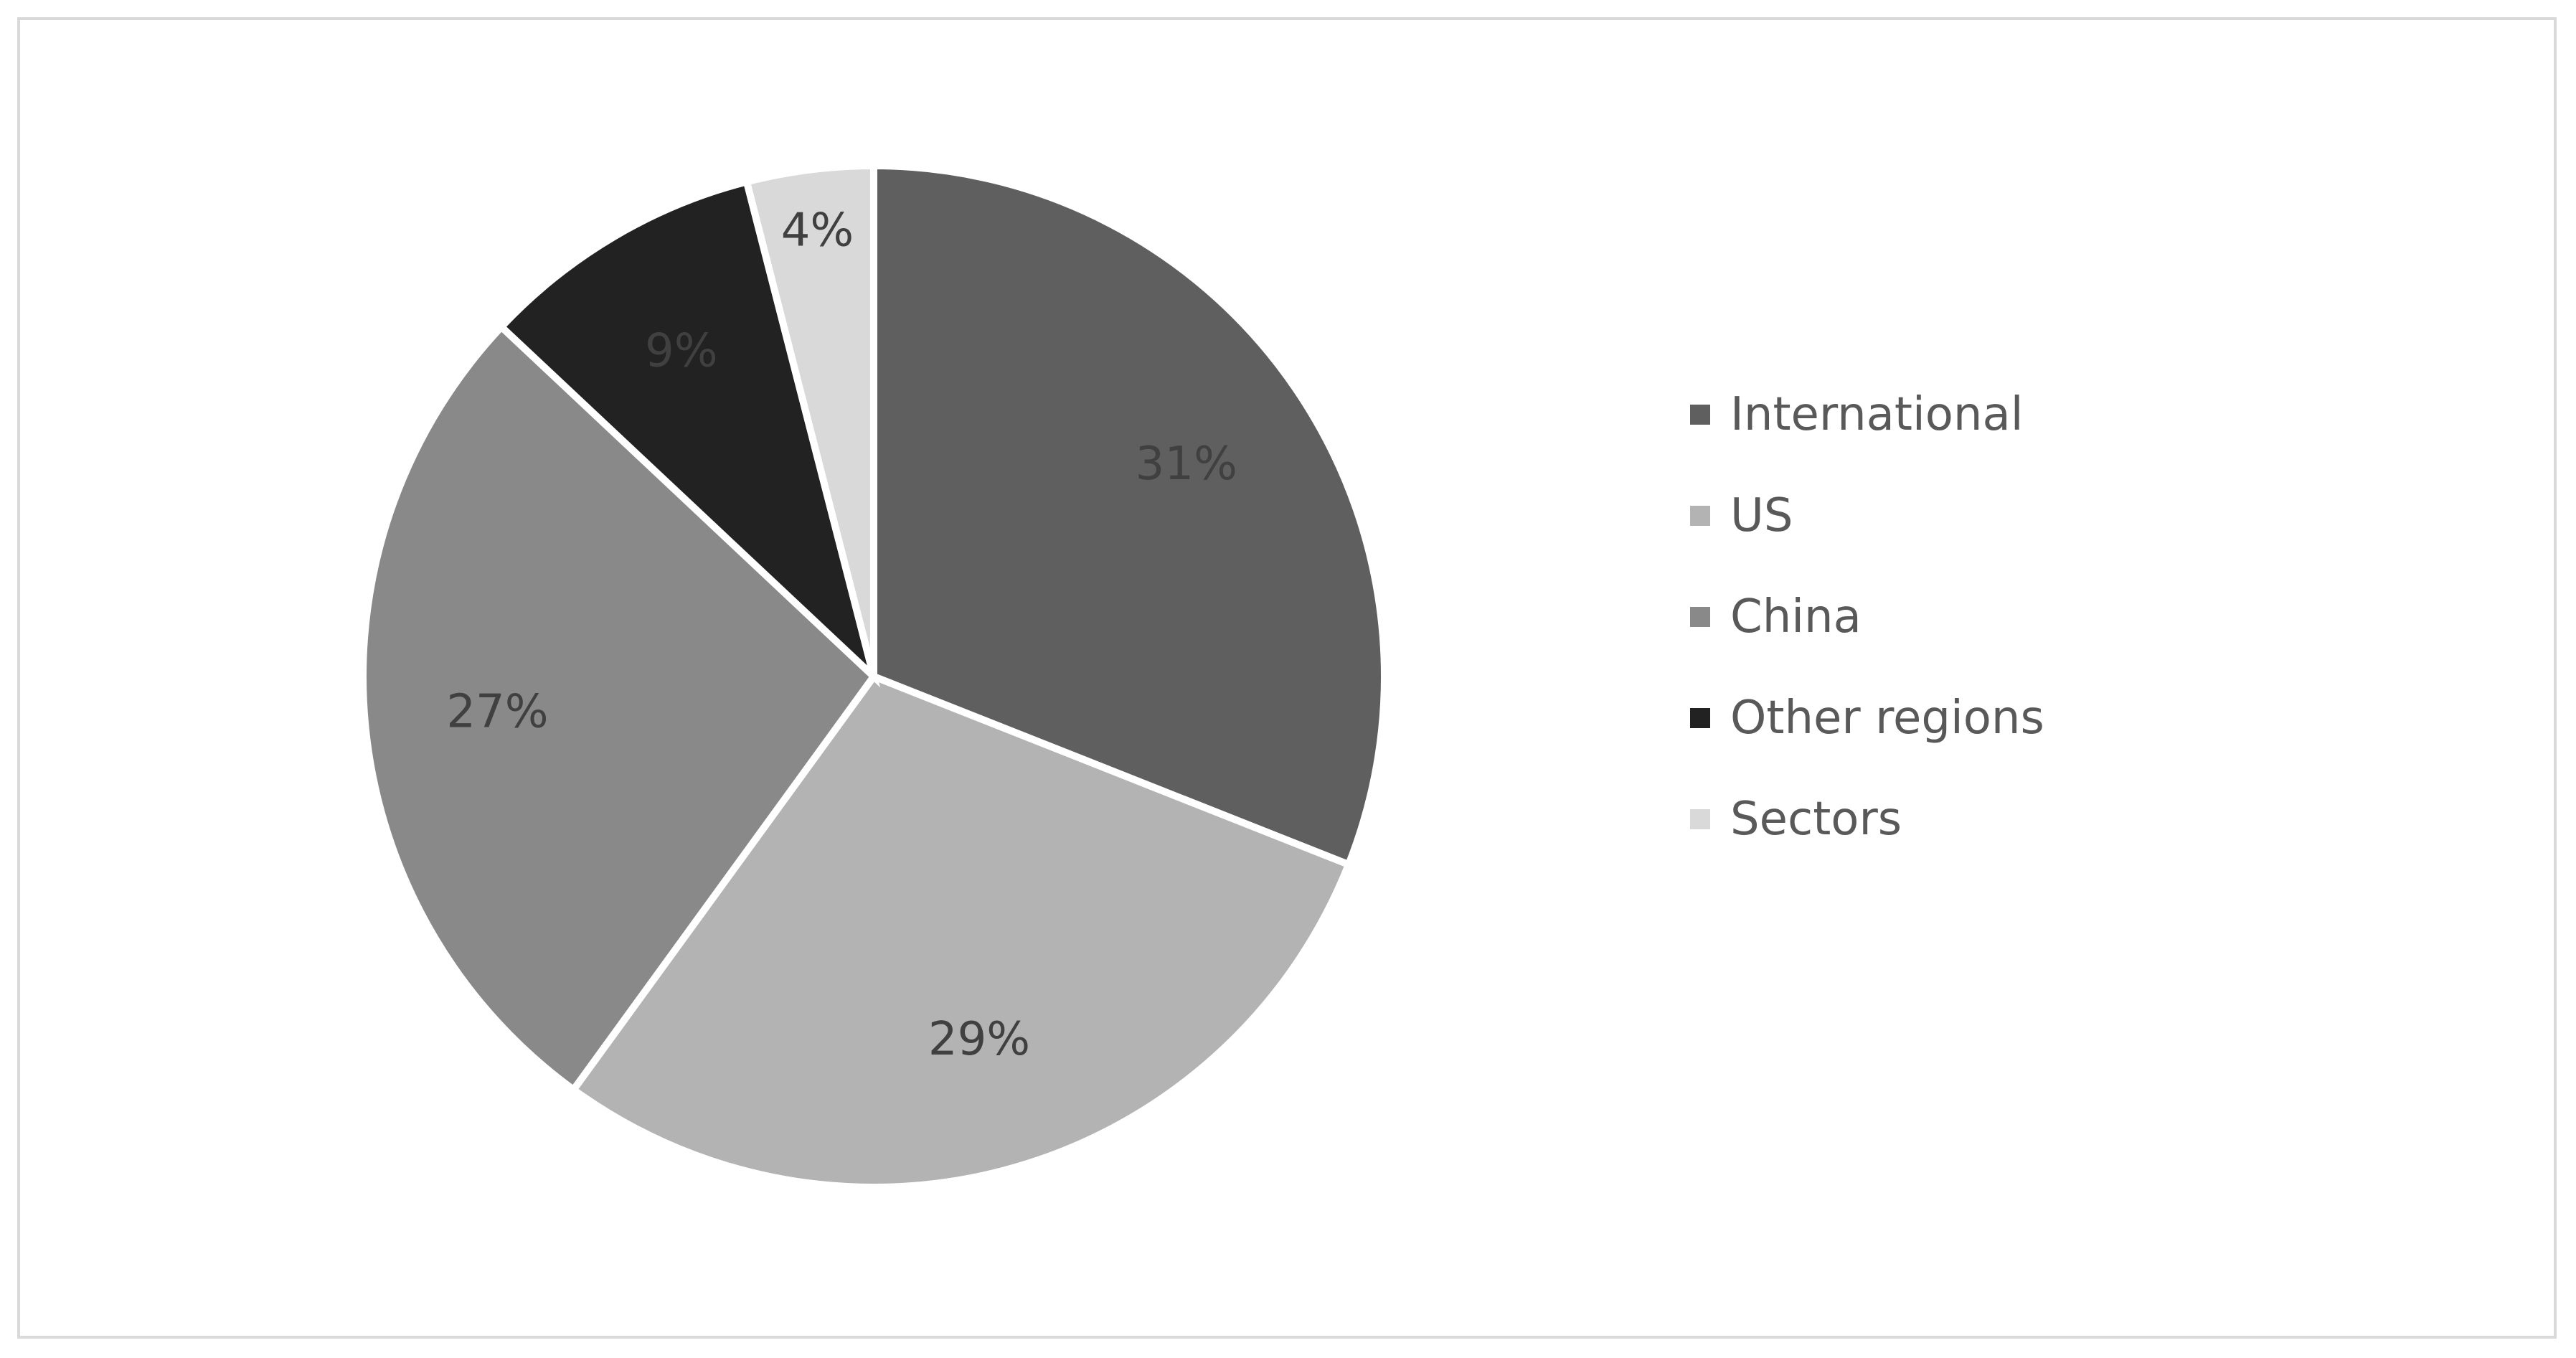 The height and width of the screenshot is (1358, 2576). I want to click on pie-slice-other-regions, so click(688, 432).